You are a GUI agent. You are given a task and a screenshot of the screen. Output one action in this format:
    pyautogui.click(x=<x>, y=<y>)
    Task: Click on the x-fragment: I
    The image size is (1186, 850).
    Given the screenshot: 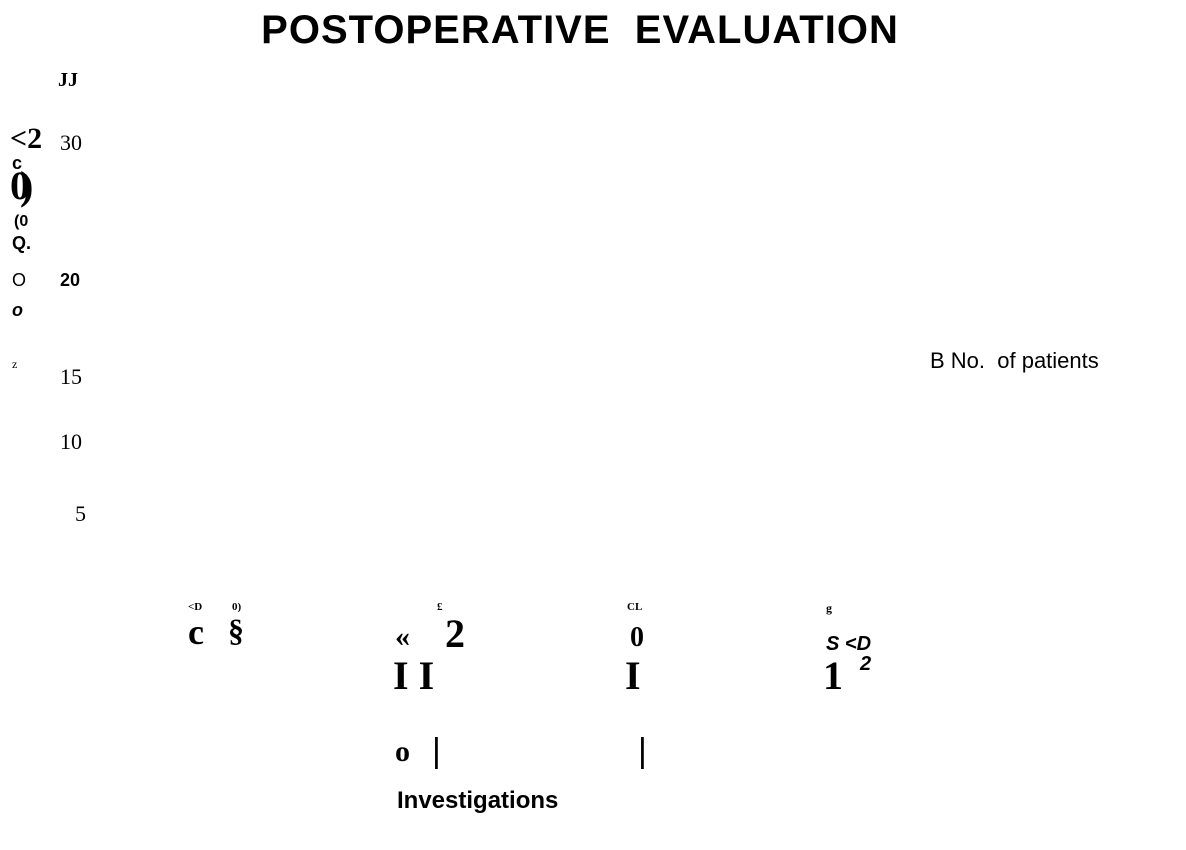 What is the action you would take?
    pyautogui.click(x=633, y=675)
    